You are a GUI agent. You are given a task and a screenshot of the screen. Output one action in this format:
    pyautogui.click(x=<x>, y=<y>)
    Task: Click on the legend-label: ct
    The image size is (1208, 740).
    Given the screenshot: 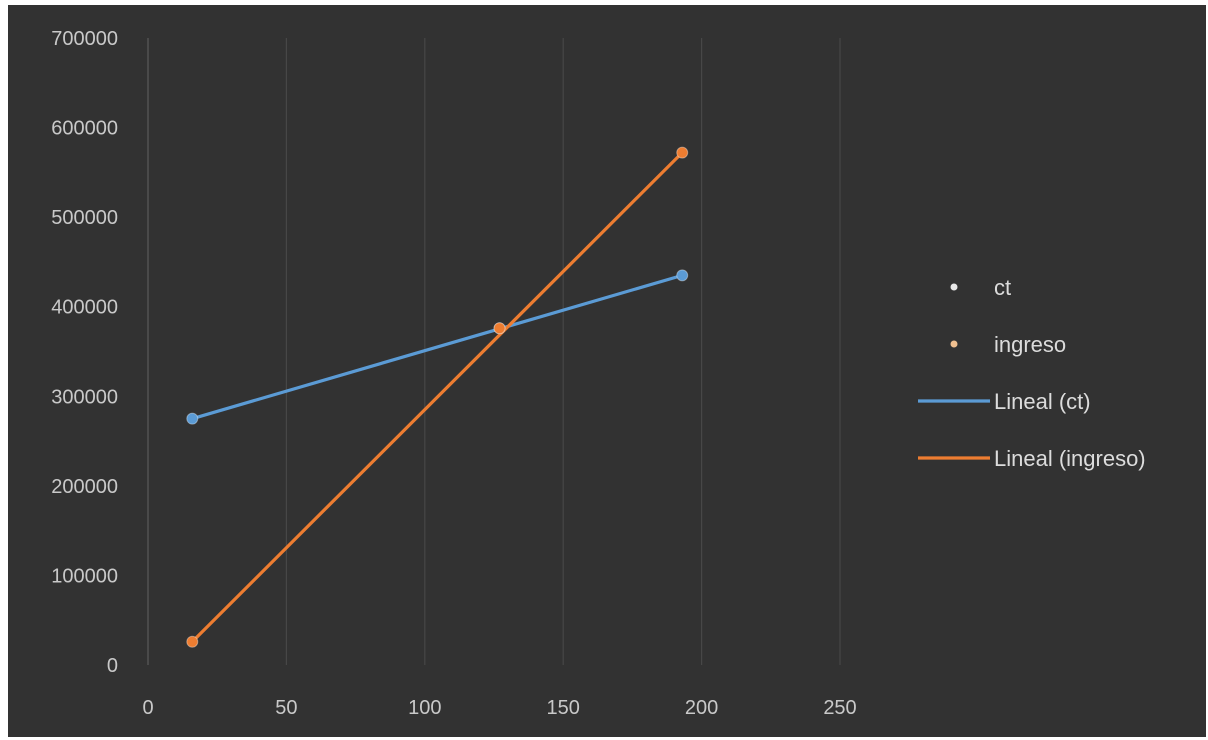 What is the action you would take?
    pyautogui.click(x=1002, y=287)
    